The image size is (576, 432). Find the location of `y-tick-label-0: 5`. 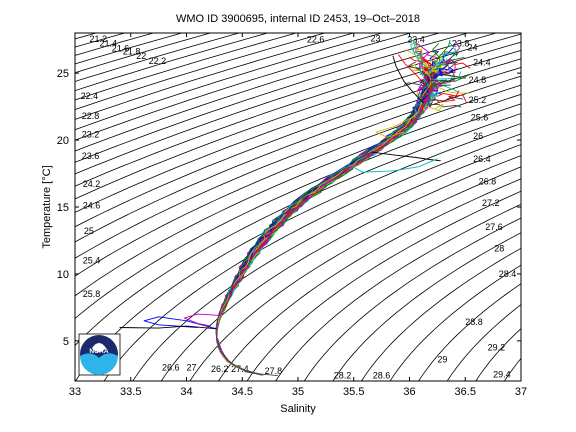

y-tick-label-0: 5 is located at coordinates (66, 342).